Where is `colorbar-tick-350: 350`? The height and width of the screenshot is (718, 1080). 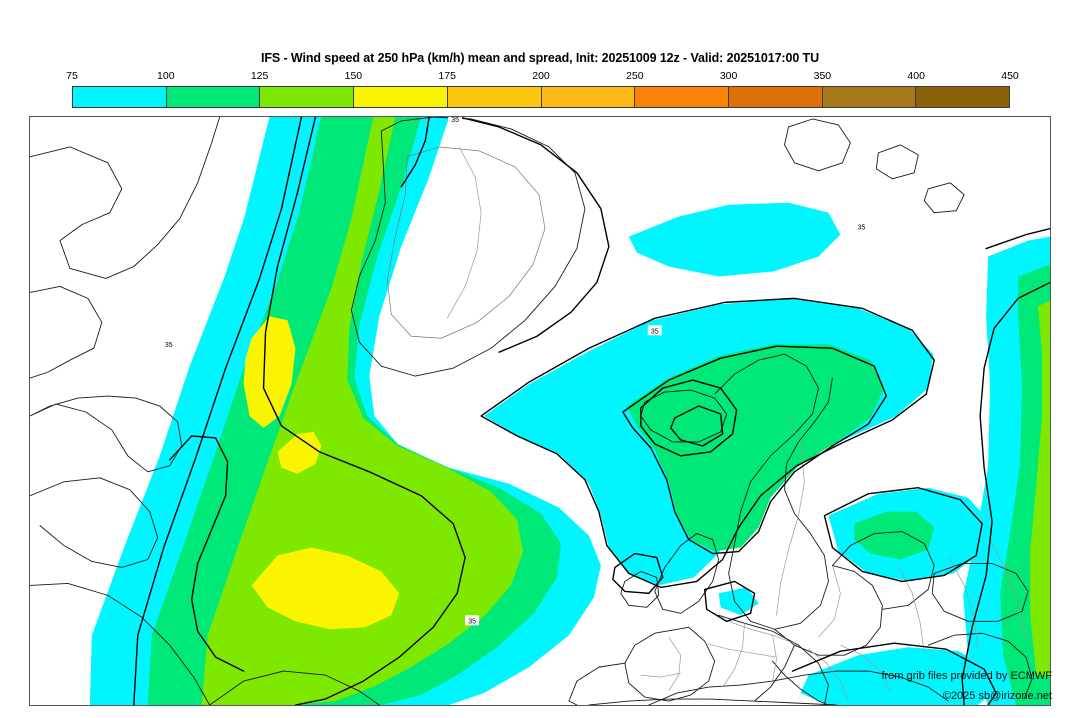
colorbar-tick-350: 350 is located at coordinates (822, 76).